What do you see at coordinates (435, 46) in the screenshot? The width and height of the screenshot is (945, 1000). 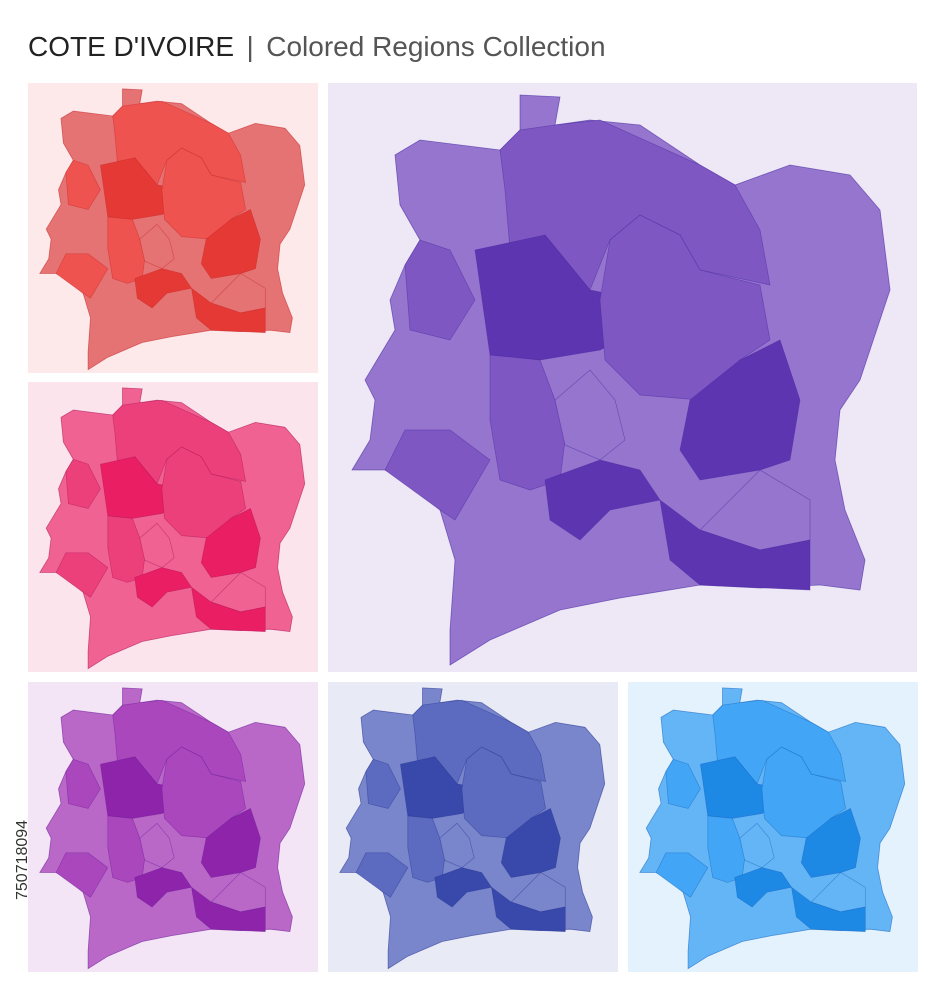 I see `subtitle: Colored Regions Collection` at bounding box center [435, 46].